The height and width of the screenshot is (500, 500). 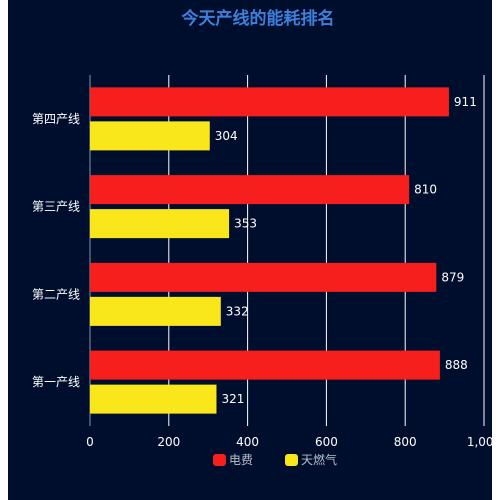 I want to click on data-label: 911, so click(x=465, y=102).